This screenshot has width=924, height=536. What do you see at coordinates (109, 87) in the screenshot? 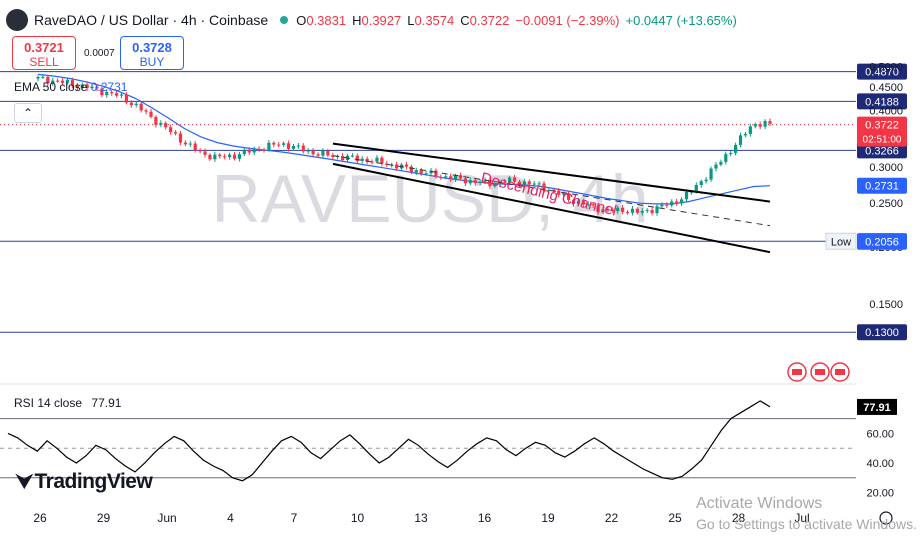
I see `ema-legend-value: 0.2731` at bounding box center [109, 87].